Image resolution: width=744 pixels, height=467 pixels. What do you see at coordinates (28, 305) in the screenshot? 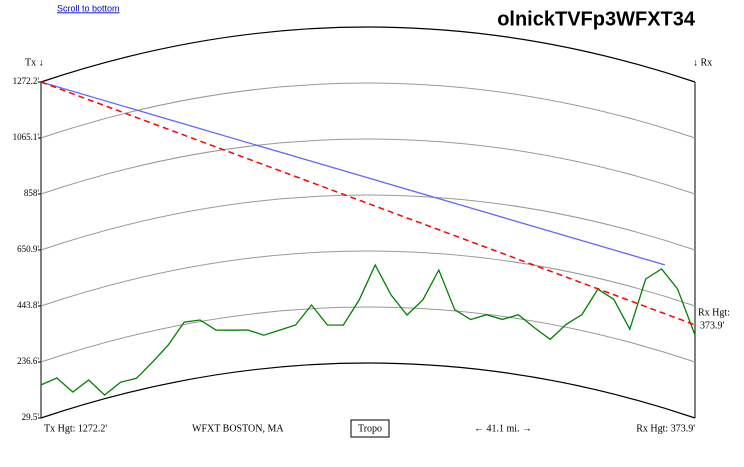
I see `y-tick-label: 443.8'` at bounding box center [28, 305].